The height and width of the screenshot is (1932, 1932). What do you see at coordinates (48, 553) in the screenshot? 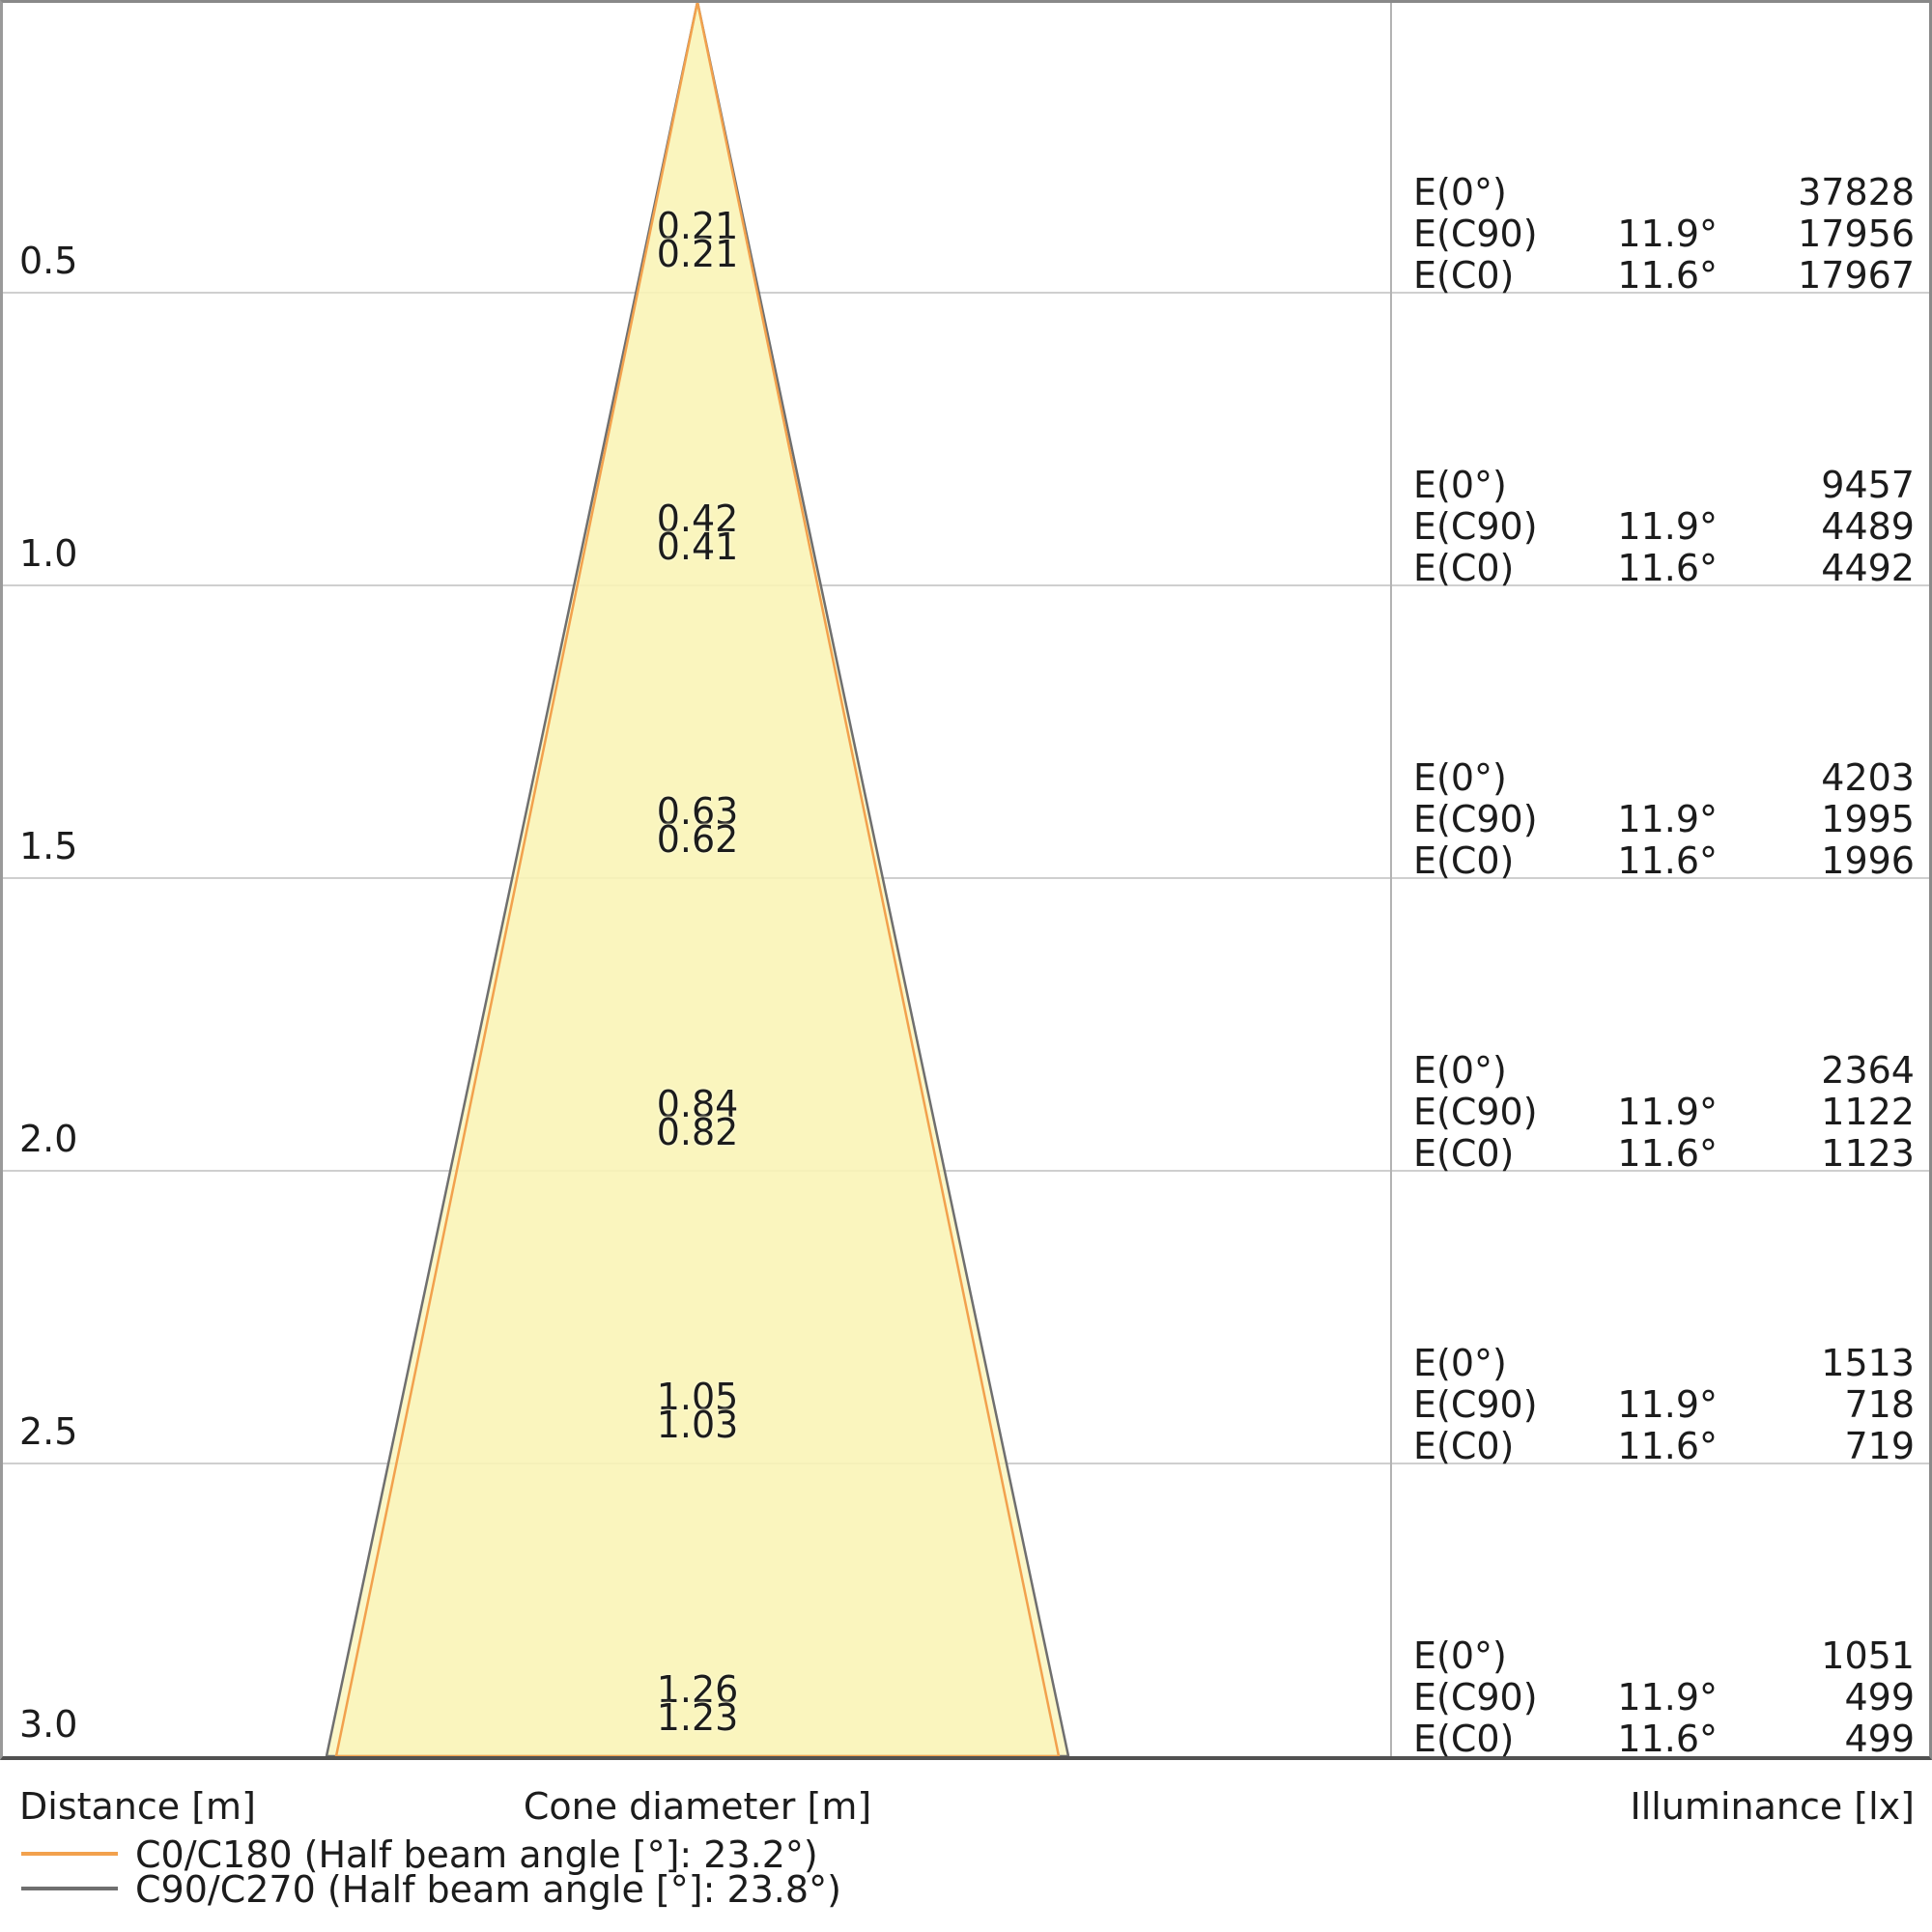
I see `distance-tick: 1.0` at bounding box center [48, 553].